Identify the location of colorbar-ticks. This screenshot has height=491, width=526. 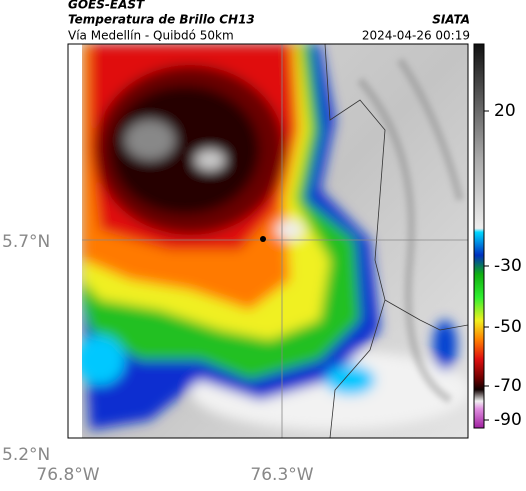
(486, 265).